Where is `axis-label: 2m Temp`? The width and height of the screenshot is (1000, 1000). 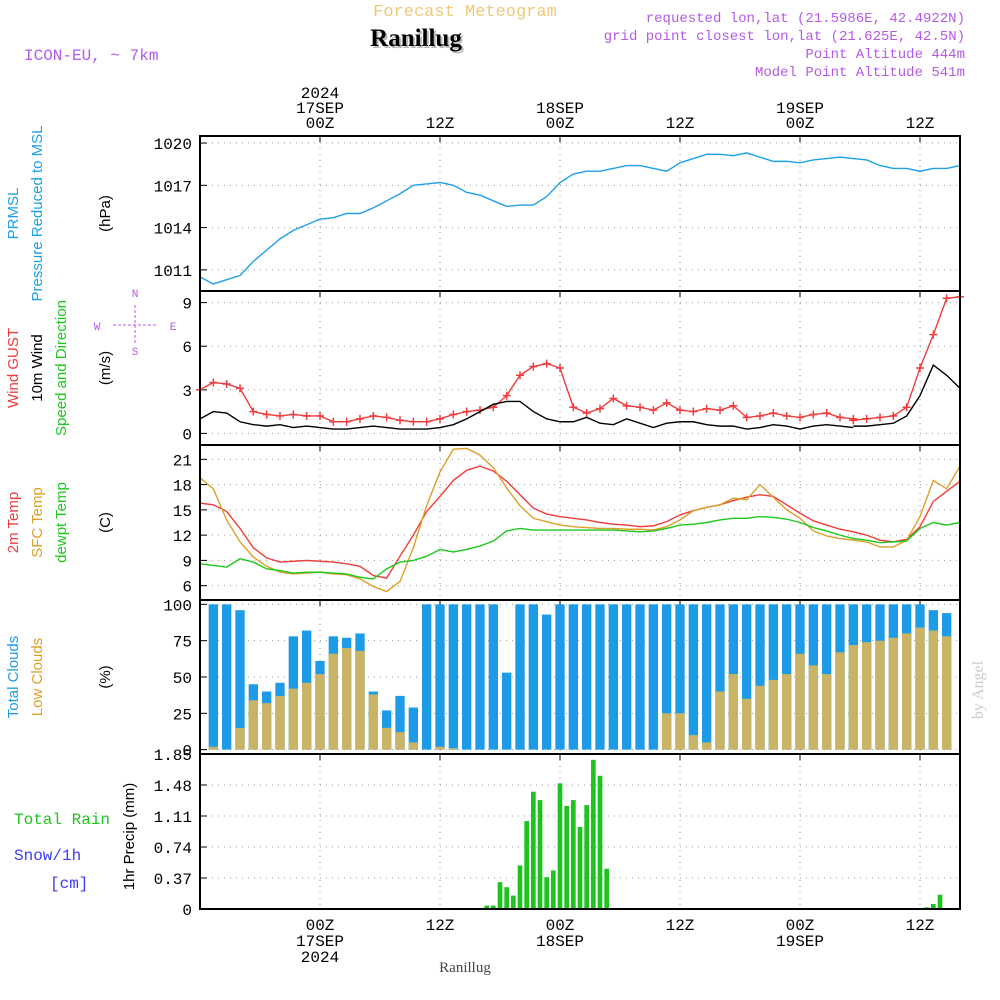 axis-label: 2m Temp is located at coordinates (13, 522).